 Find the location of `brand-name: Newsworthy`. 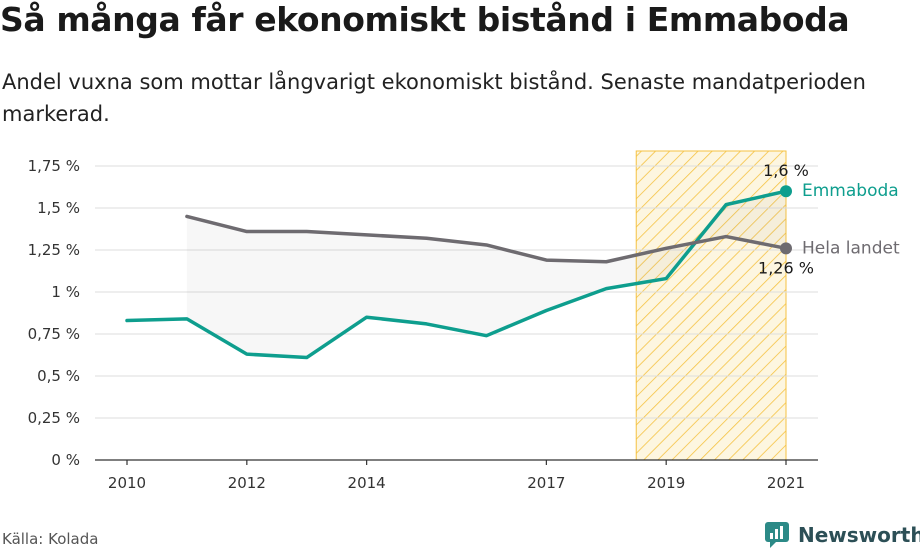

brand-name: Newsworthy is located at coordinates (859, 535).